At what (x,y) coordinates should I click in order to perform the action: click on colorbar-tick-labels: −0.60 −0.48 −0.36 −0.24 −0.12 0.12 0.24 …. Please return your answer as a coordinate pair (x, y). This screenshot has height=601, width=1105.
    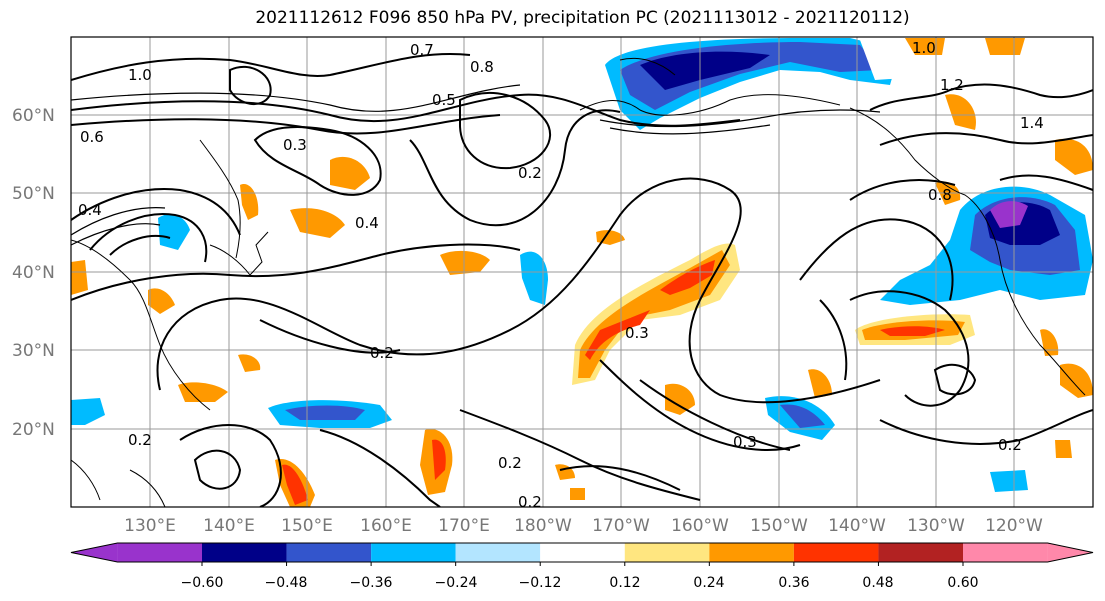
    Looking at the image, I should click on (580, 583).